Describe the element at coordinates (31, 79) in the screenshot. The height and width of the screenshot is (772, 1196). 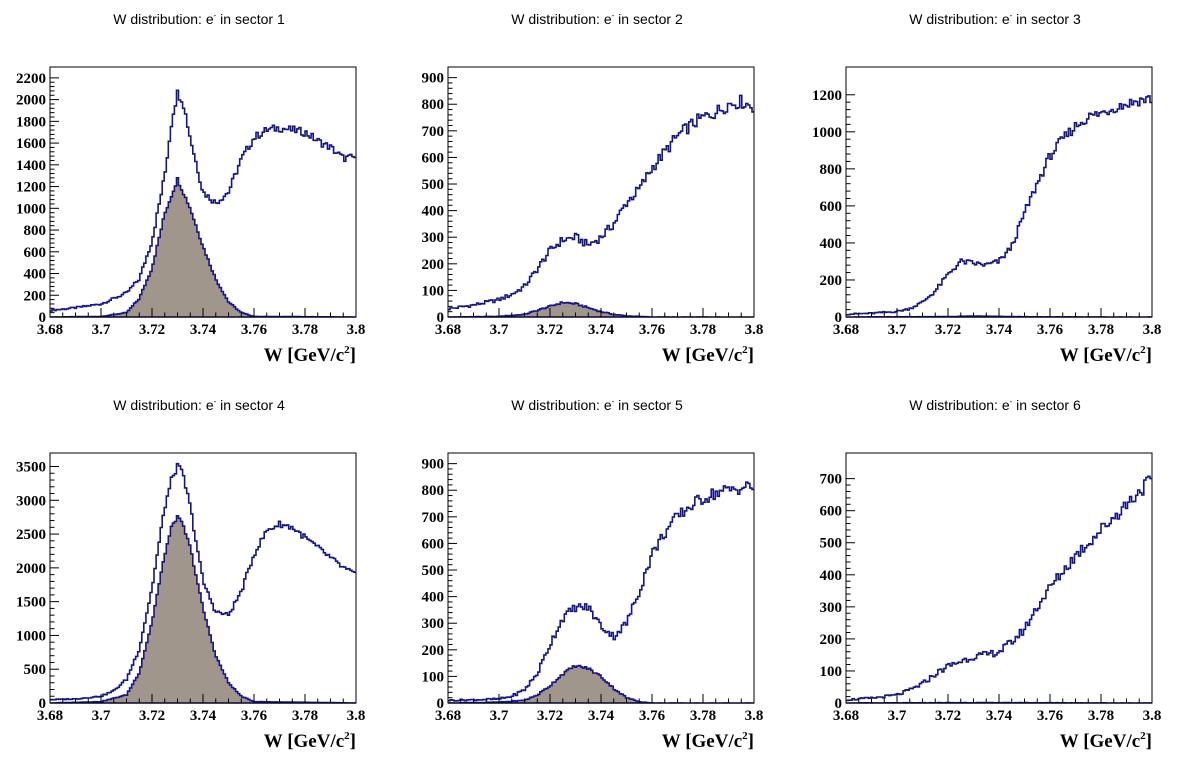
I see `y-tick-label: 2200` at that location.